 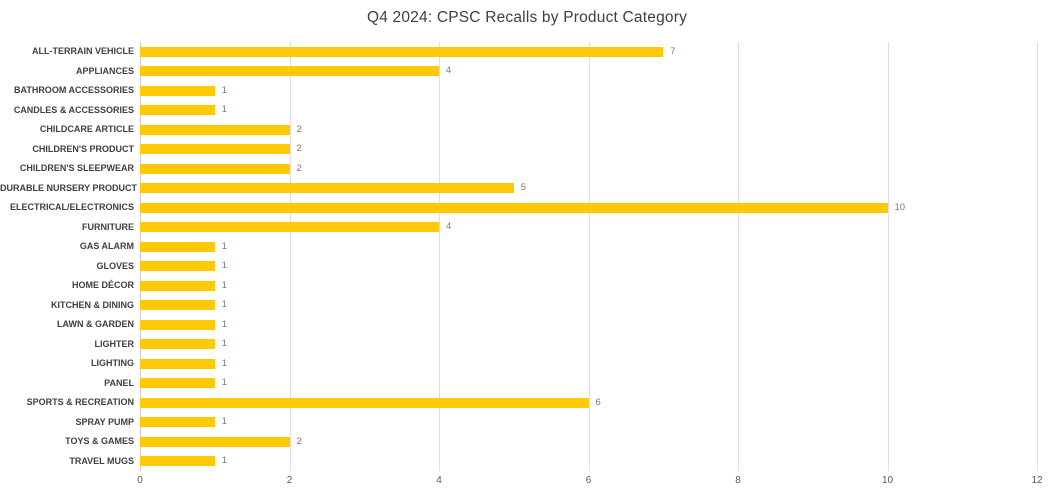 I want to click on category-label: KITCHEN & DINING, so click(x=92, y=304).